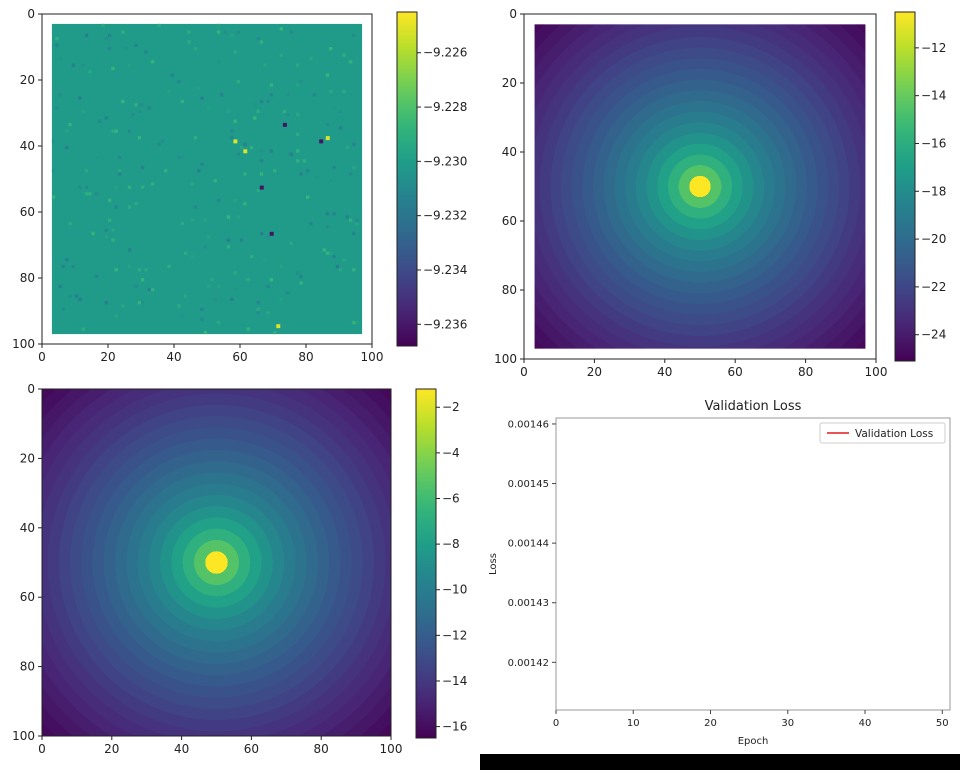  Describe the element at coordinates (27, 597) in the screenshot. I see `y-tick-label: 60` at that location.